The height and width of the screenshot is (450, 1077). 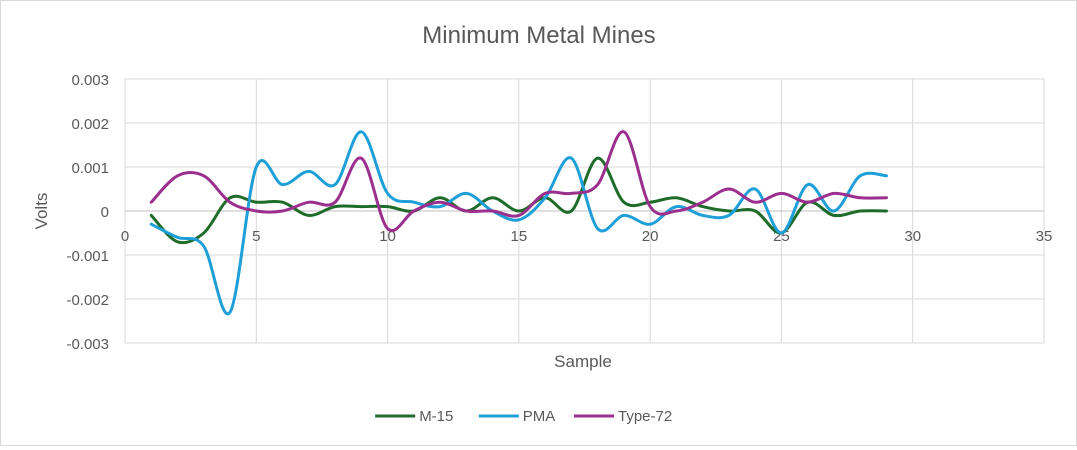 I want to click on legend: M-15 PMA Type-72, so click(x=523, y=416).